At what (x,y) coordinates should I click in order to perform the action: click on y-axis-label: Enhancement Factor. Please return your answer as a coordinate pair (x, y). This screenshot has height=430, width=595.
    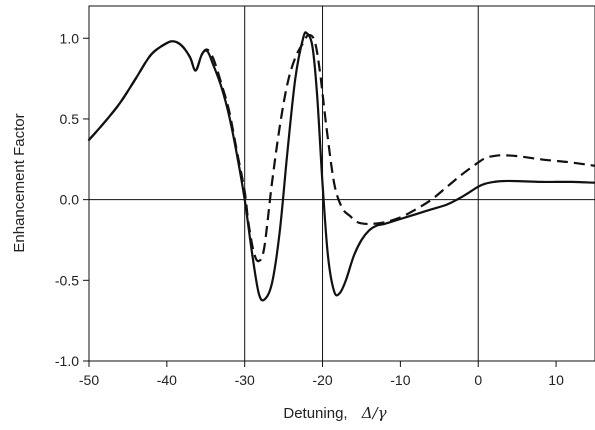
    Looking at the image, I should click on (19, 182).